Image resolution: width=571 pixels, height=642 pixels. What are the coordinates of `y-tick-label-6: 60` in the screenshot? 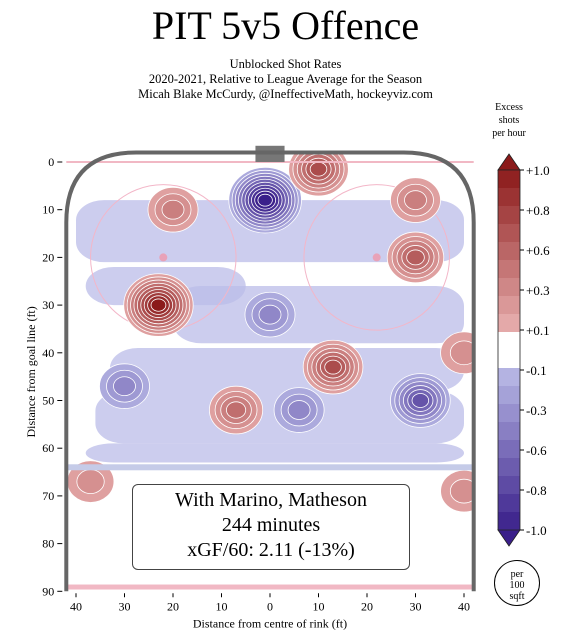 It's located at (48, 448).